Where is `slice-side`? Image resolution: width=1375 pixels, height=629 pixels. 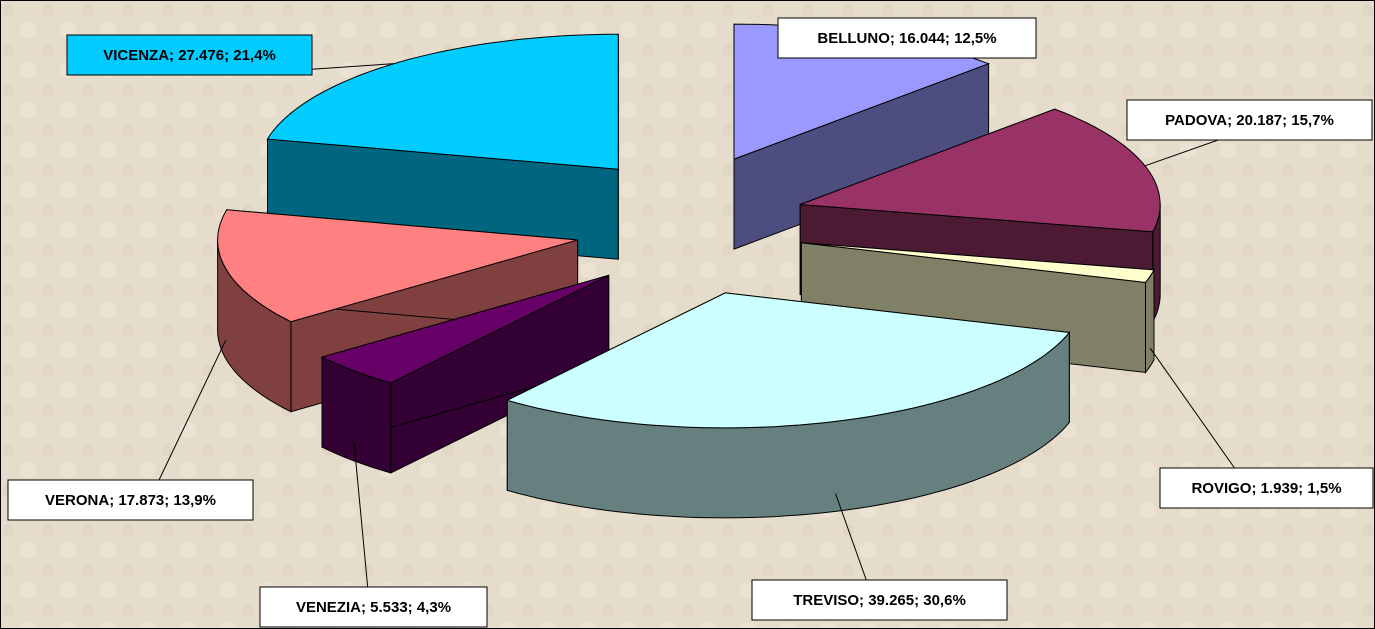 slice-side is located at coordinates (1150, 321).